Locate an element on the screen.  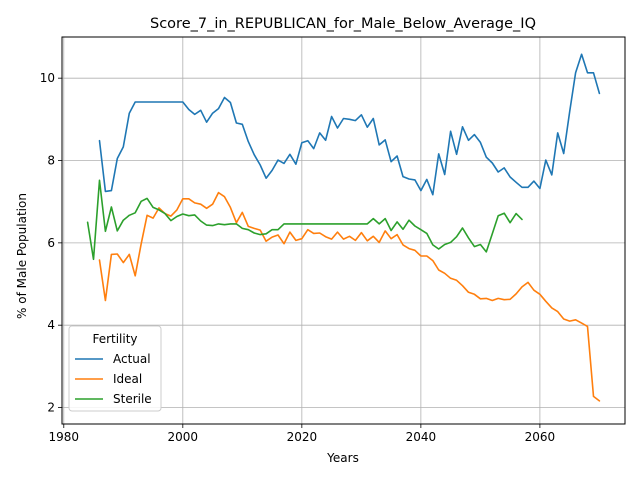
legend-title: Fertility is located at coordinates (114, 339).